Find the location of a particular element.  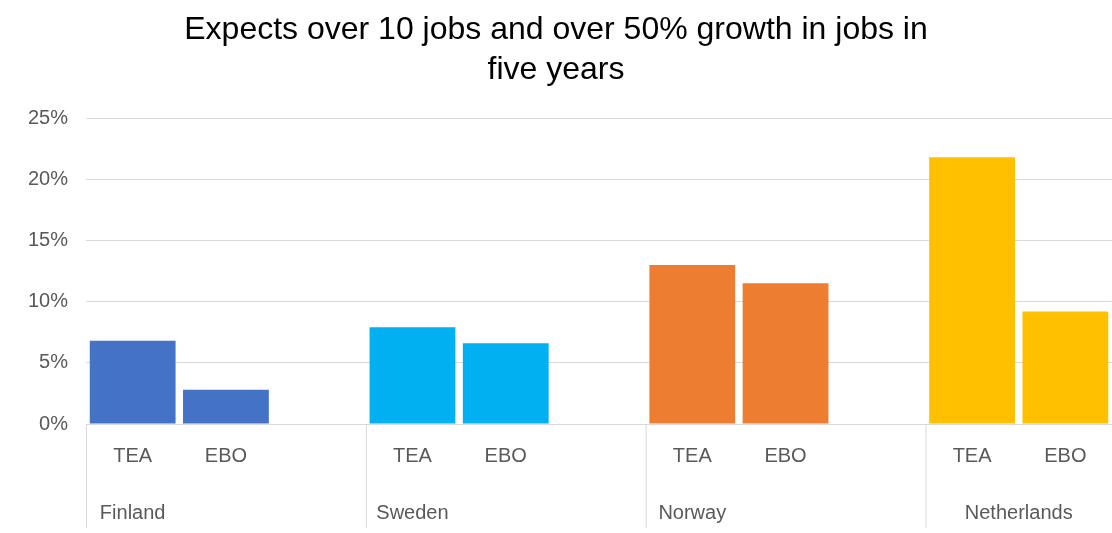

y-tick-label: 0% is located at coordinates (54, 422).